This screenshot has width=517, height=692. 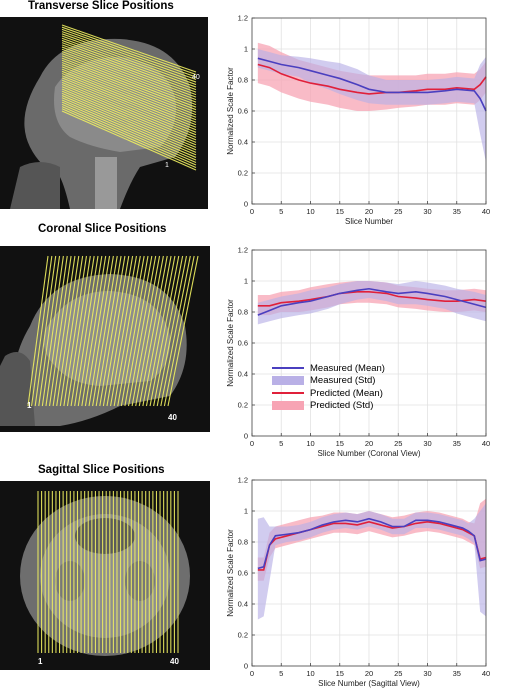 What do you see at coordinates (172, 417) in the screenshot?
I see `coronal-last-label: 40` at bounding box center [172, 417].